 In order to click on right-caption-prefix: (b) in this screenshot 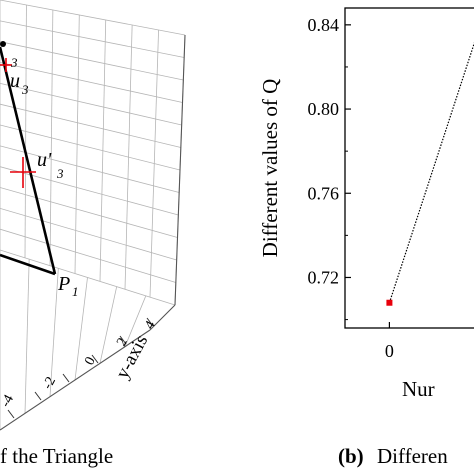, I will do `click(351, 456)`.